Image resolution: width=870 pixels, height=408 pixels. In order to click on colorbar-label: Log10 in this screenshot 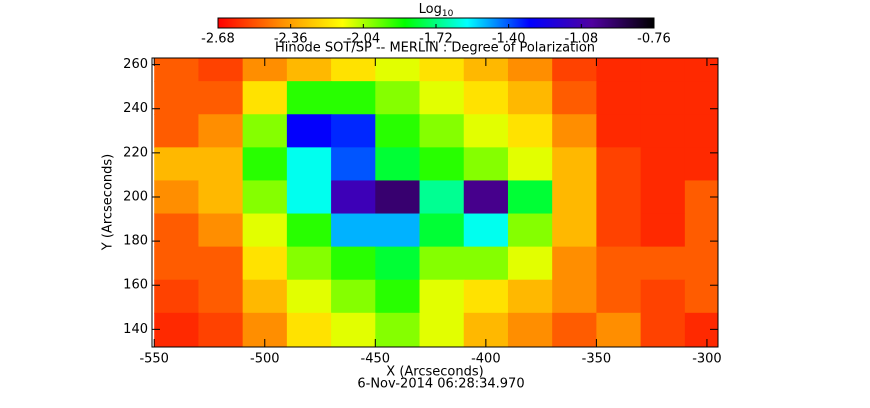, I will do `click(436, 10)`.